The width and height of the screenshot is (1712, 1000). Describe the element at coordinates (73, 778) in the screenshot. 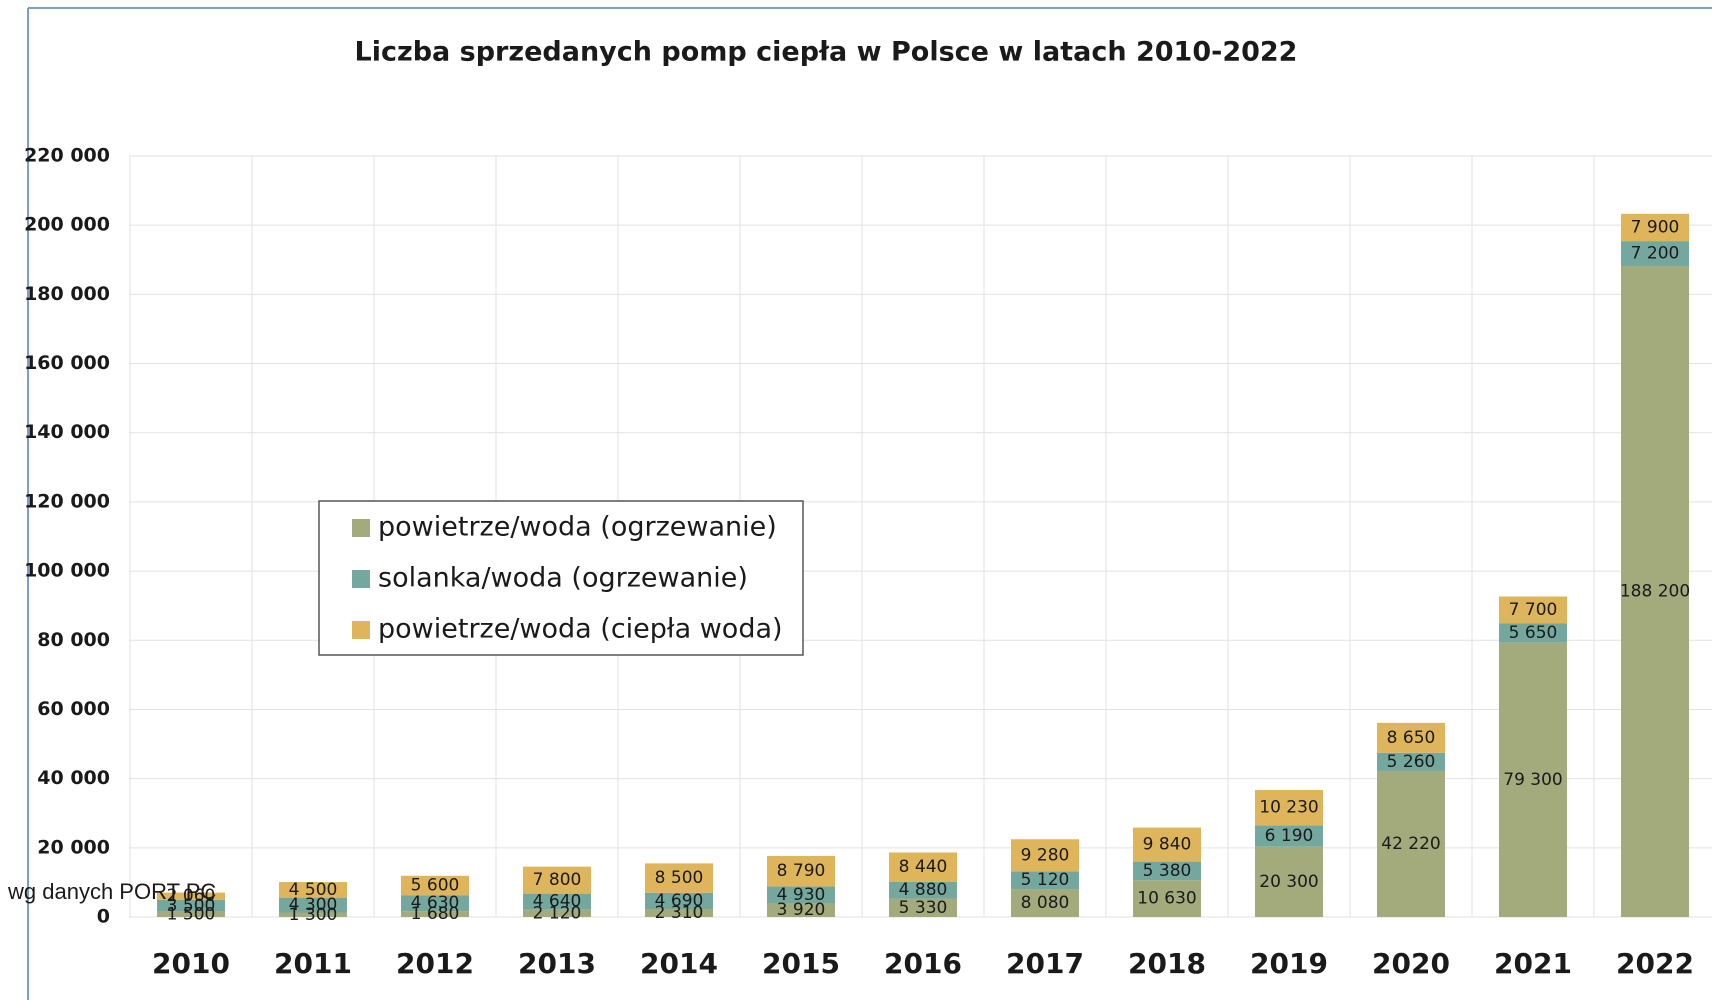

I see `y-tick-label: 40 000` at that location.